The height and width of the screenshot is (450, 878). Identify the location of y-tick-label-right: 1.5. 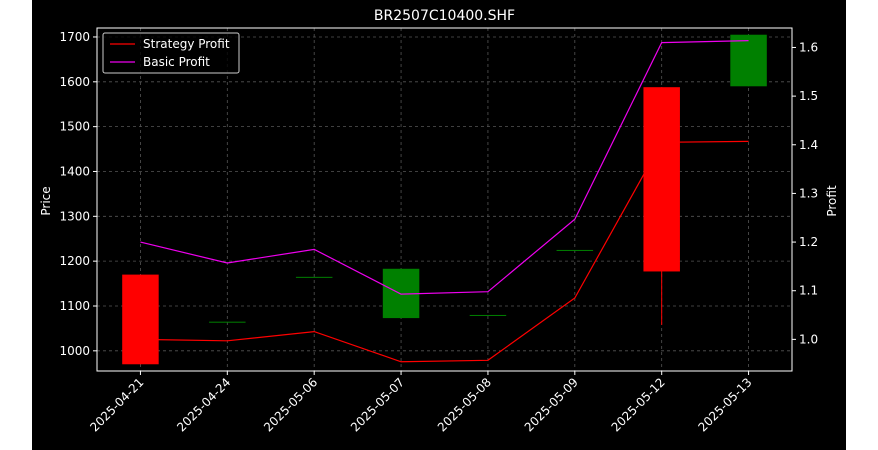
(808, 96).